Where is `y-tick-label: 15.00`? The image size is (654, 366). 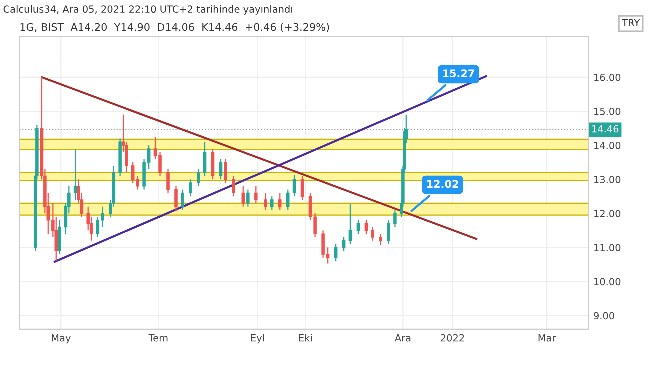 y-tick-label: 15.00 is located at coordinates (607, 112).